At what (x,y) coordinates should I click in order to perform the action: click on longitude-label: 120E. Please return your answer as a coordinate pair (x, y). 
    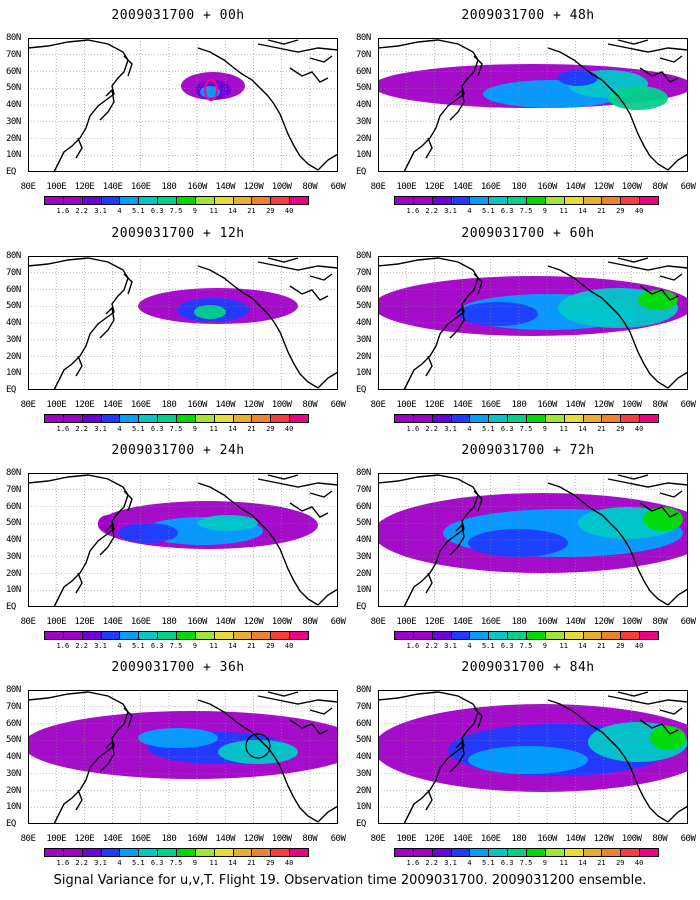
    Looking at the image, I should click on (434, 839).